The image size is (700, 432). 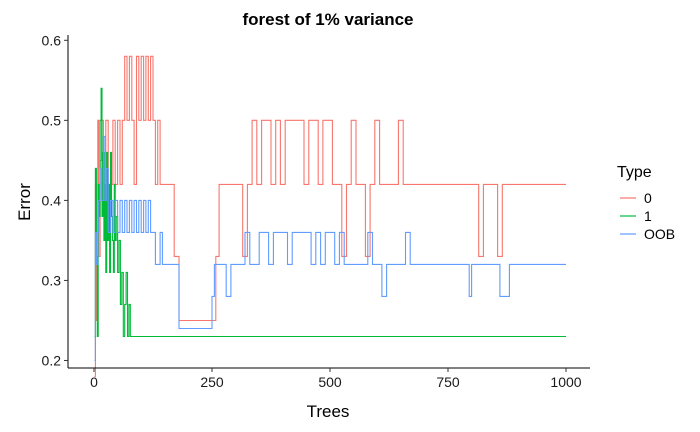 I want to click on y-tick-label: 0.2, so click(x=52, y=360).